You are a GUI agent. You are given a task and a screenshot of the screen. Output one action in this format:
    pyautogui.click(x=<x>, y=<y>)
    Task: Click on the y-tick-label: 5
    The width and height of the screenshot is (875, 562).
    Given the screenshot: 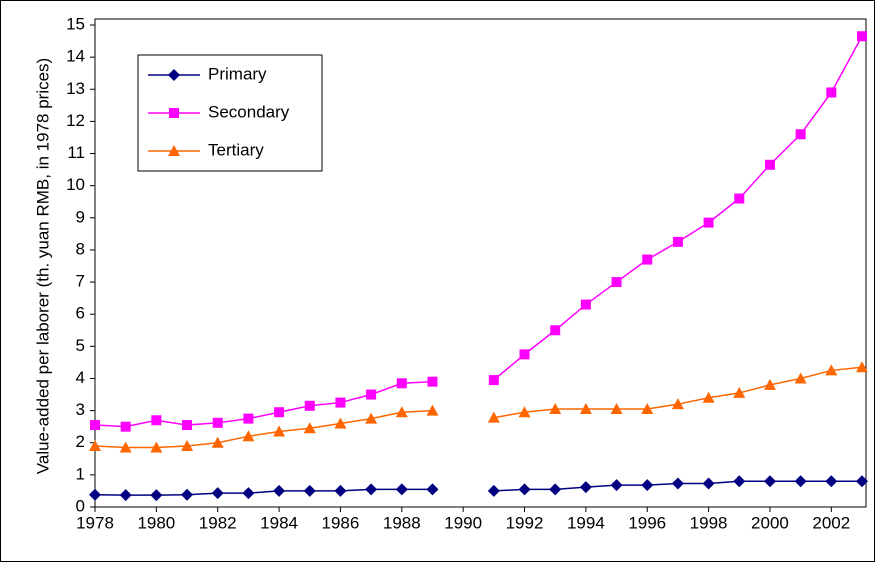 What is the action you would take?
    pyautogui.click(x=80, y=345)
    